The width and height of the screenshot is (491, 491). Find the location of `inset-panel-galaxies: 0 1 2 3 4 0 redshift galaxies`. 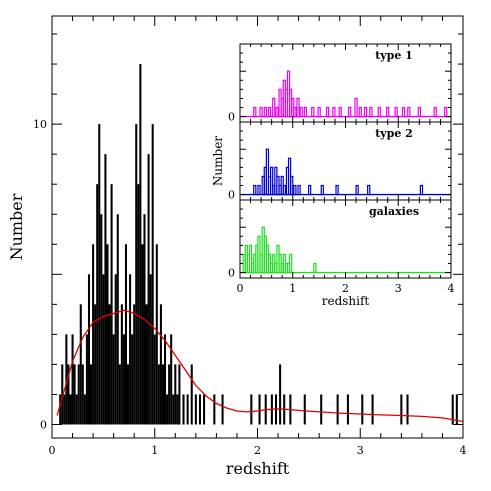

inset-panel-galaxies: 0 1 2 3 4 0 redshift galaxies is located at coordinates (341, 253).